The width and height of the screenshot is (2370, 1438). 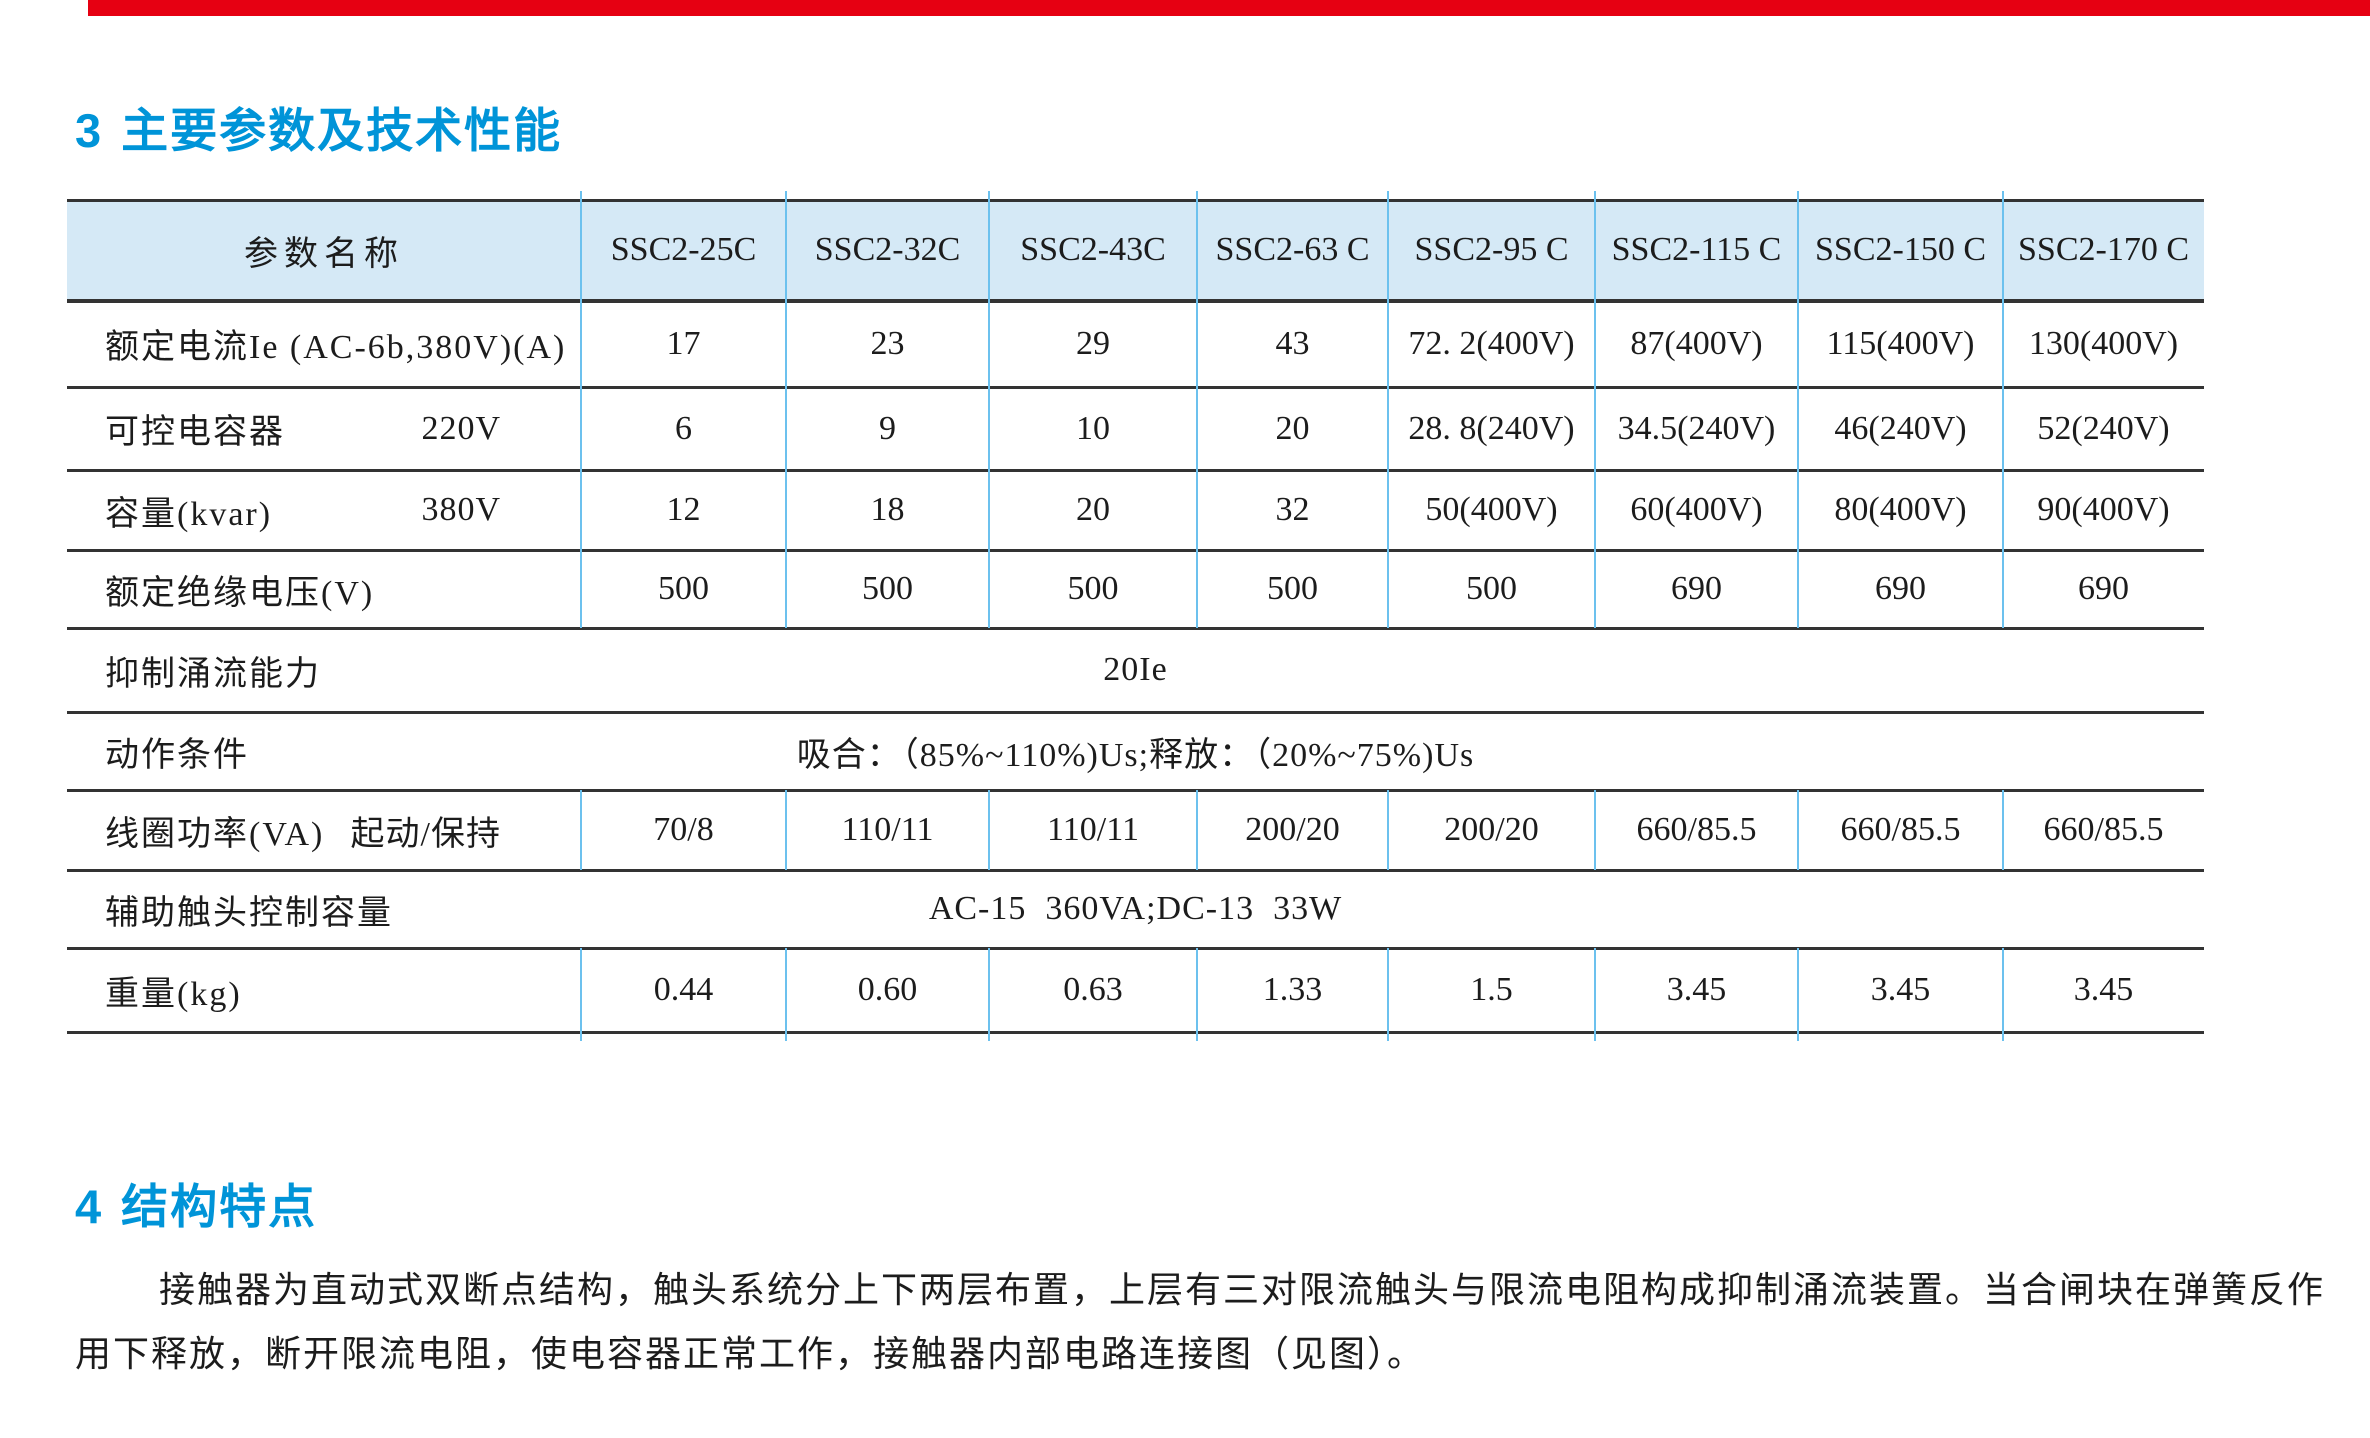 I want to click on table-row: 额定绝缘电压(V) 500 500 500 500 500 690 690 690, so click(x=1135, y=589).